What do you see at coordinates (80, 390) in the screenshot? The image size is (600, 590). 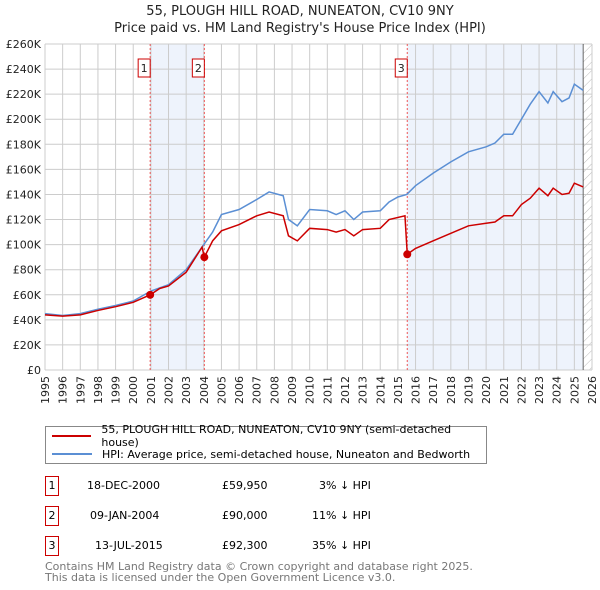 I see `x-tick-label: 1997` at bounding box center [80, 390].